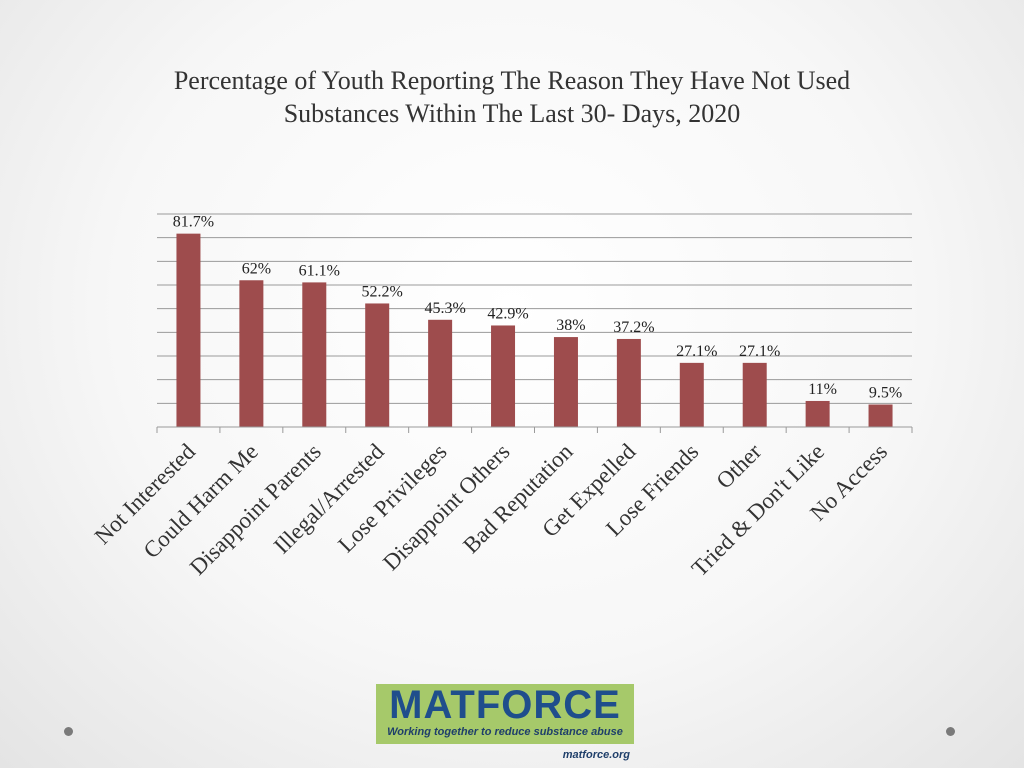 This screenshot has height=768, width=1024. I want to click on decorative-dot-right, so click(950, 731).